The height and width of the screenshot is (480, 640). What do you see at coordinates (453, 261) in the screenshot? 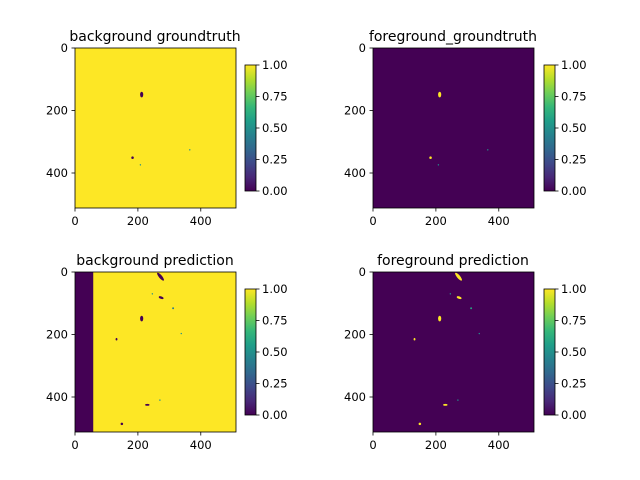
I see `chart-title: foreground prediction` at bounding box center [453, 261].